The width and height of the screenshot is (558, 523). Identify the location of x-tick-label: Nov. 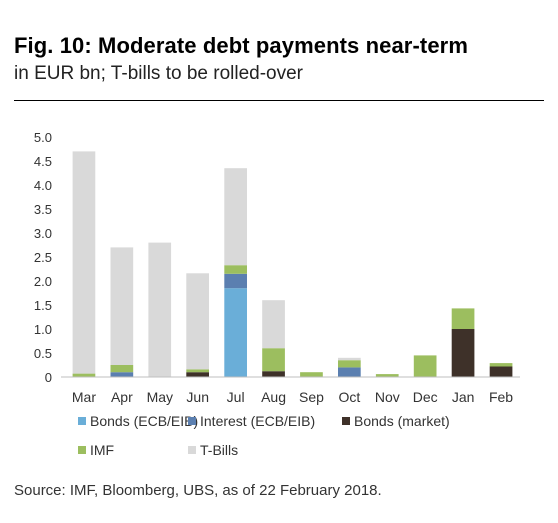
(387, 397).